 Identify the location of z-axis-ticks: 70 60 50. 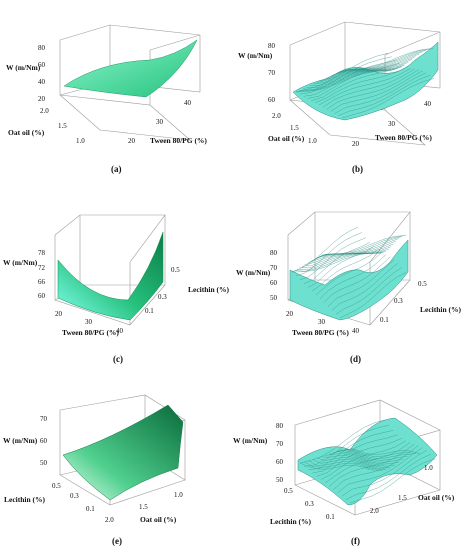
(44, 441).